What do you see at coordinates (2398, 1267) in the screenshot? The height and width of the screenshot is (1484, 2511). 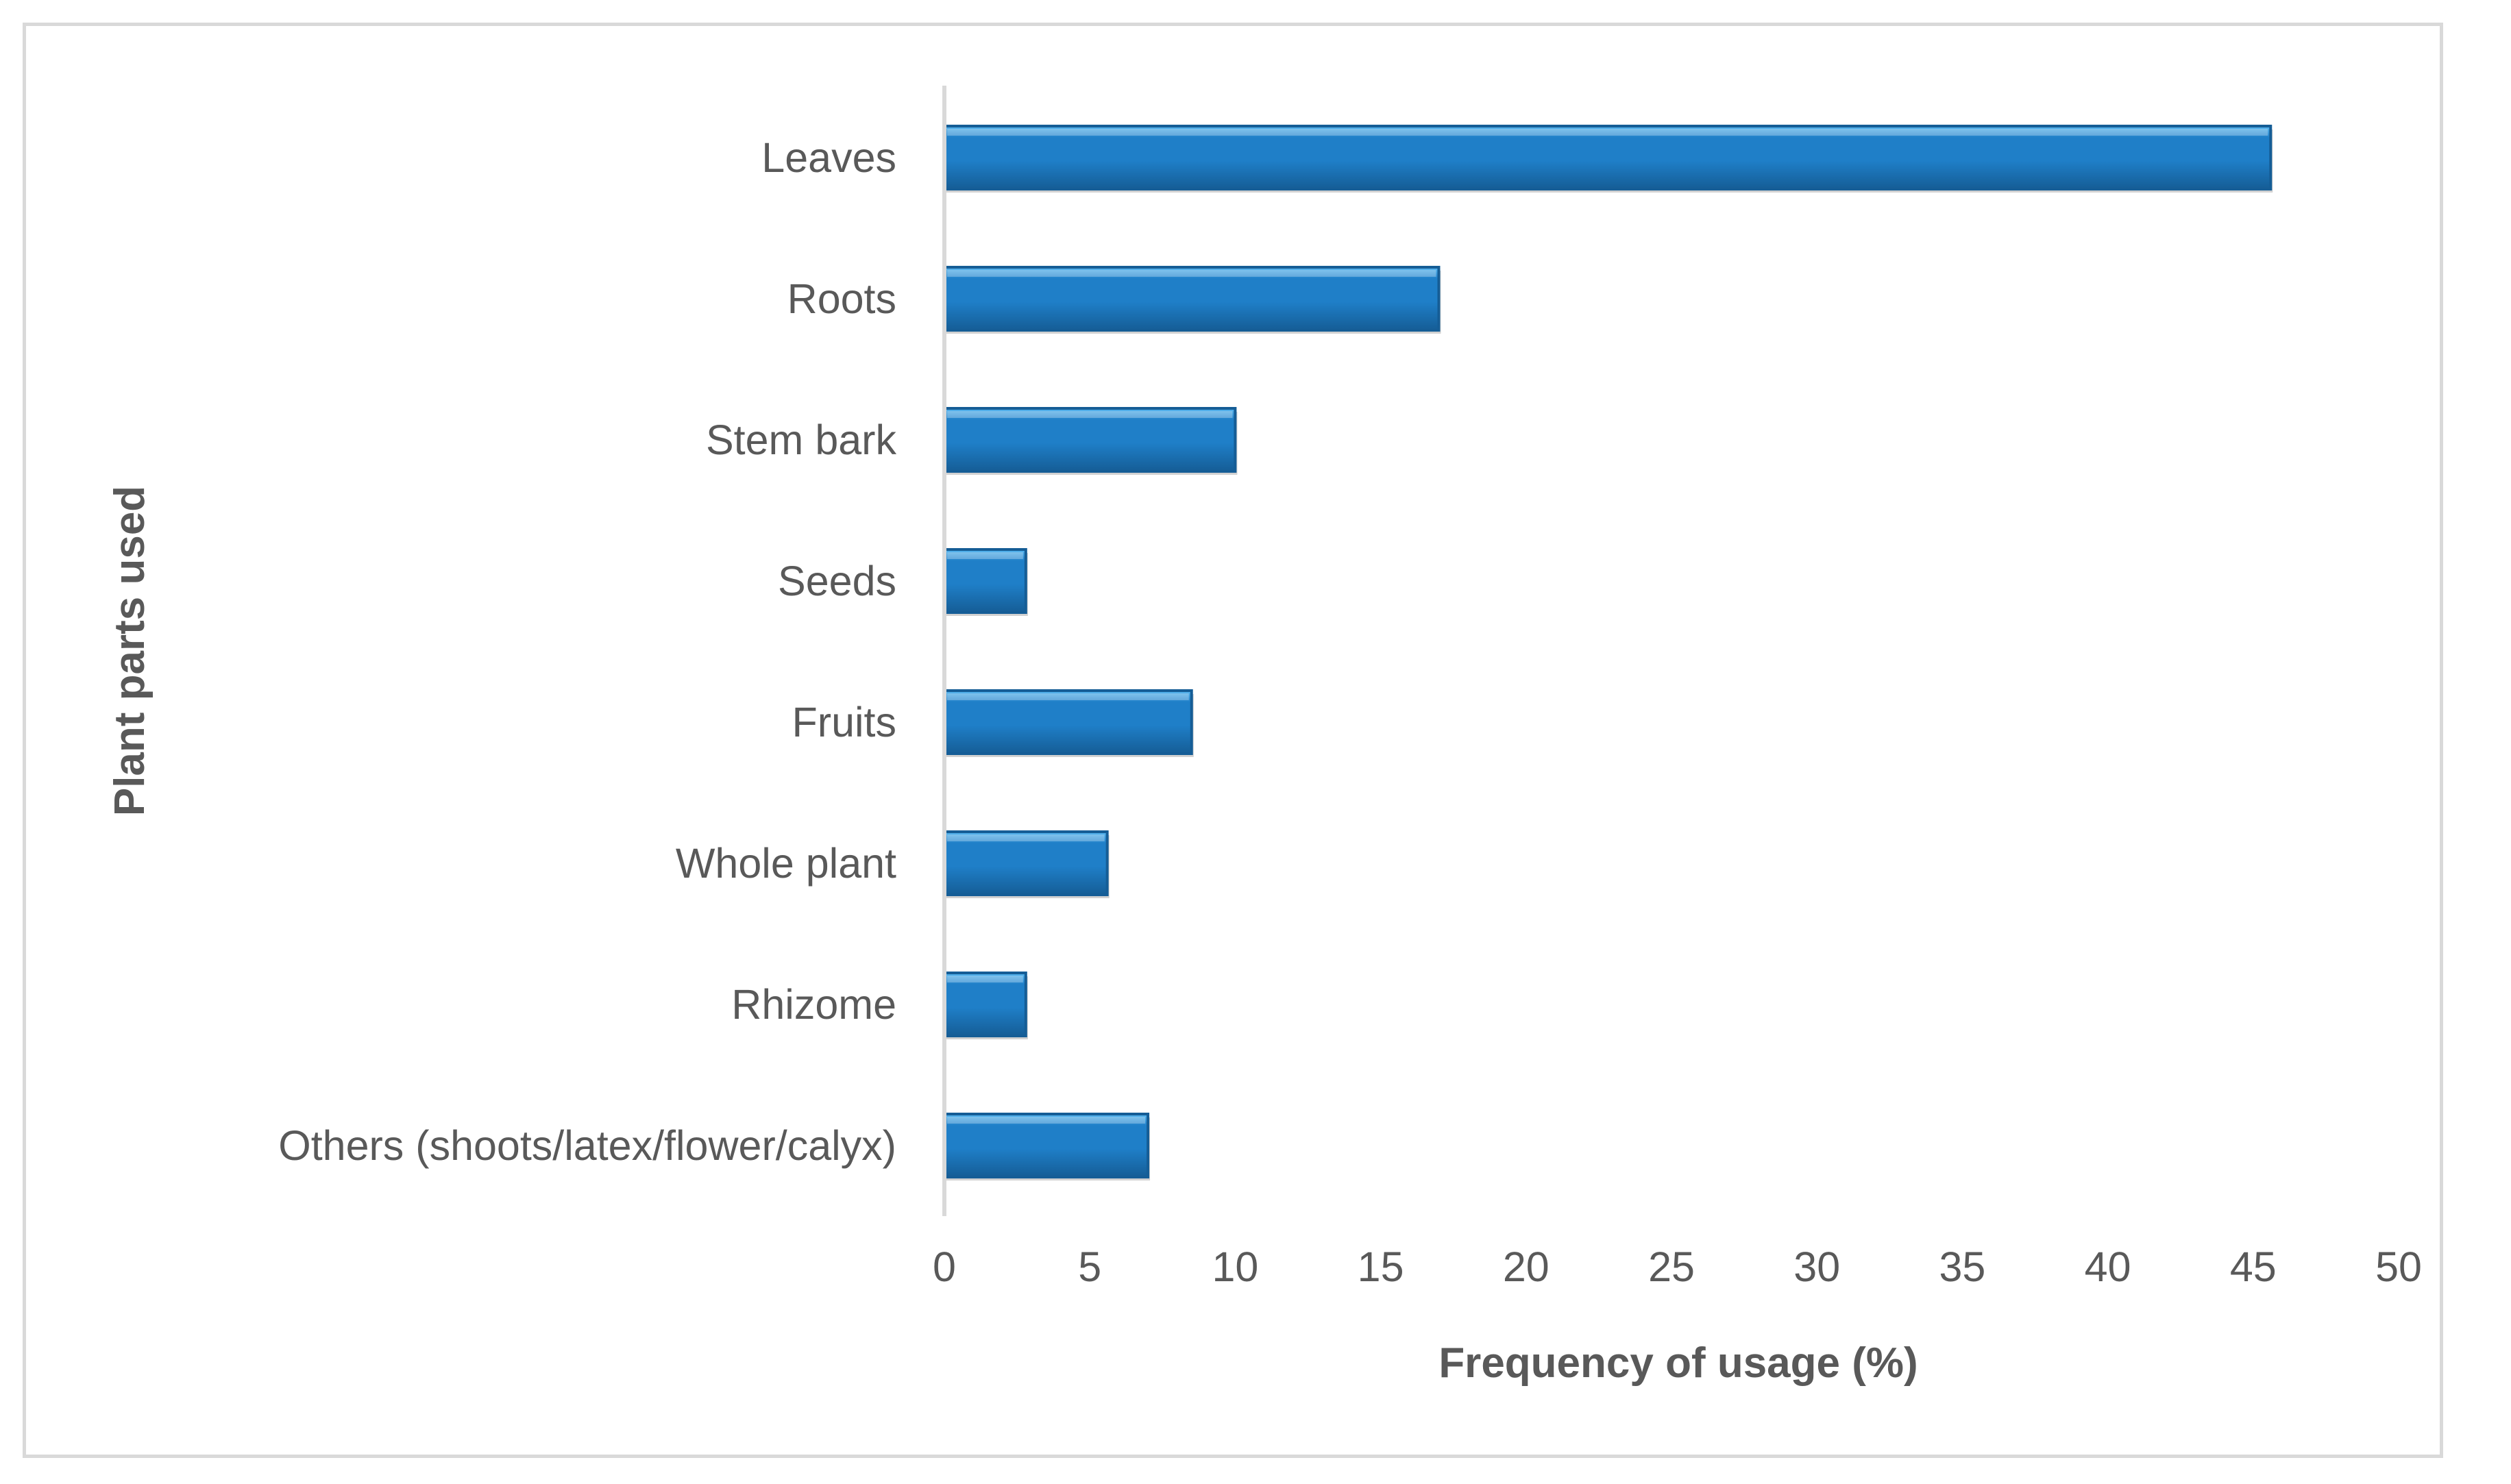 I see `x-tick-label: 50` at bounding box center [2398, 1267].